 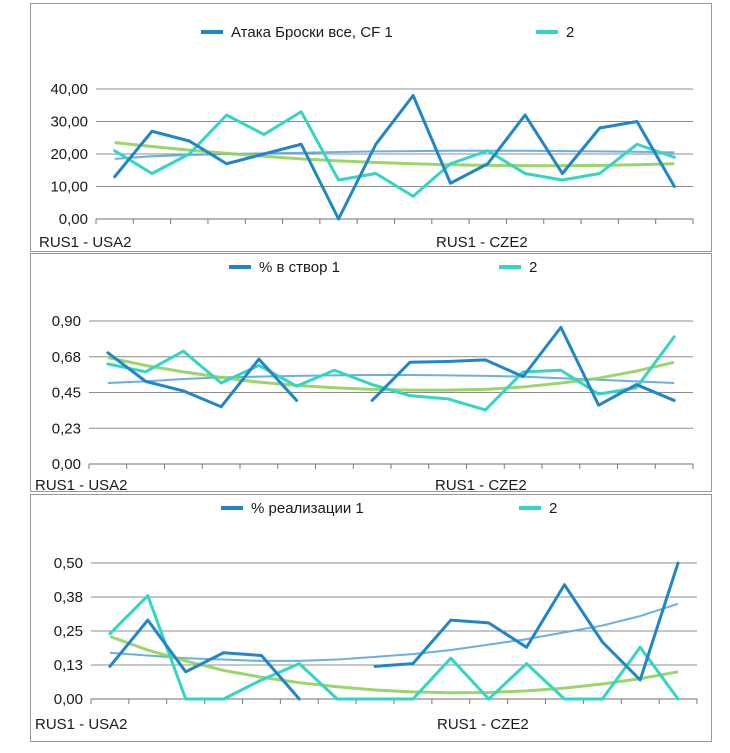 I want to click on y-tick-label: 10,00, so click(x=69, y=187).